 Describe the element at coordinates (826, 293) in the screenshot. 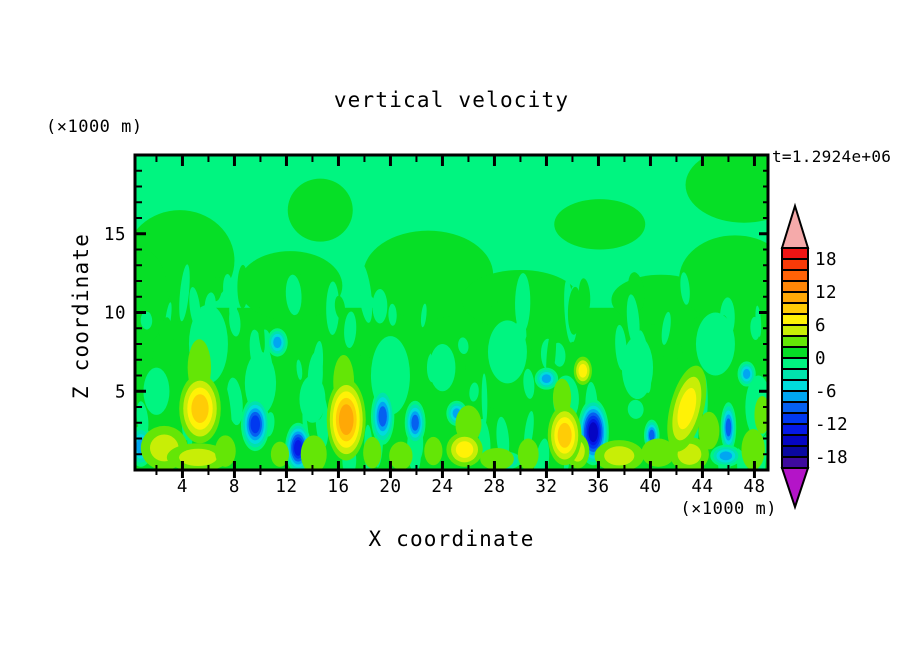

I see `colorbar-tick-label: 12` at that location.